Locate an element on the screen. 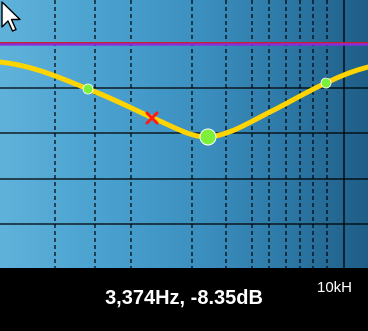 This screenshot has width=368, height=331. eq-band-handle-high is located at coordinates (326, 83).